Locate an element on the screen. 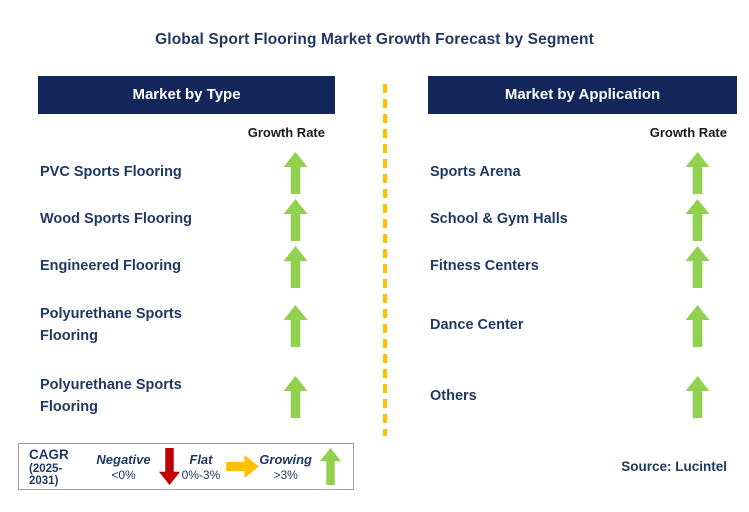  segment-row: School & Gym Halls is located at coordinates (582, 219).